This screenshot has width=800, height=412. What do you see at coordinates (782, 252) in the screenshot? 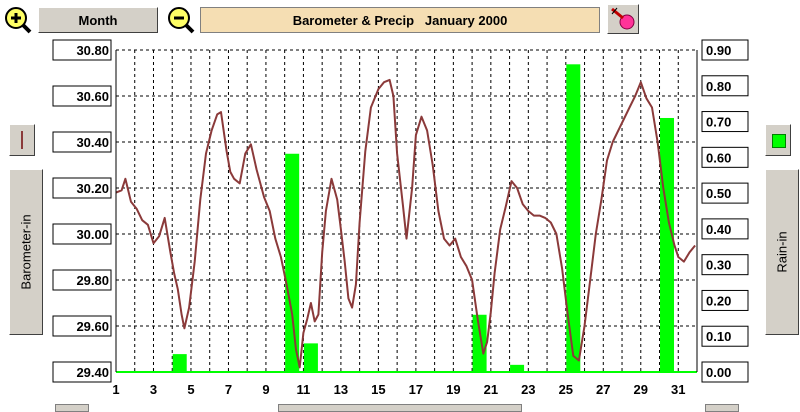
I see `right-axis-label-button: Rain-in` at bounding box center [782, 252].